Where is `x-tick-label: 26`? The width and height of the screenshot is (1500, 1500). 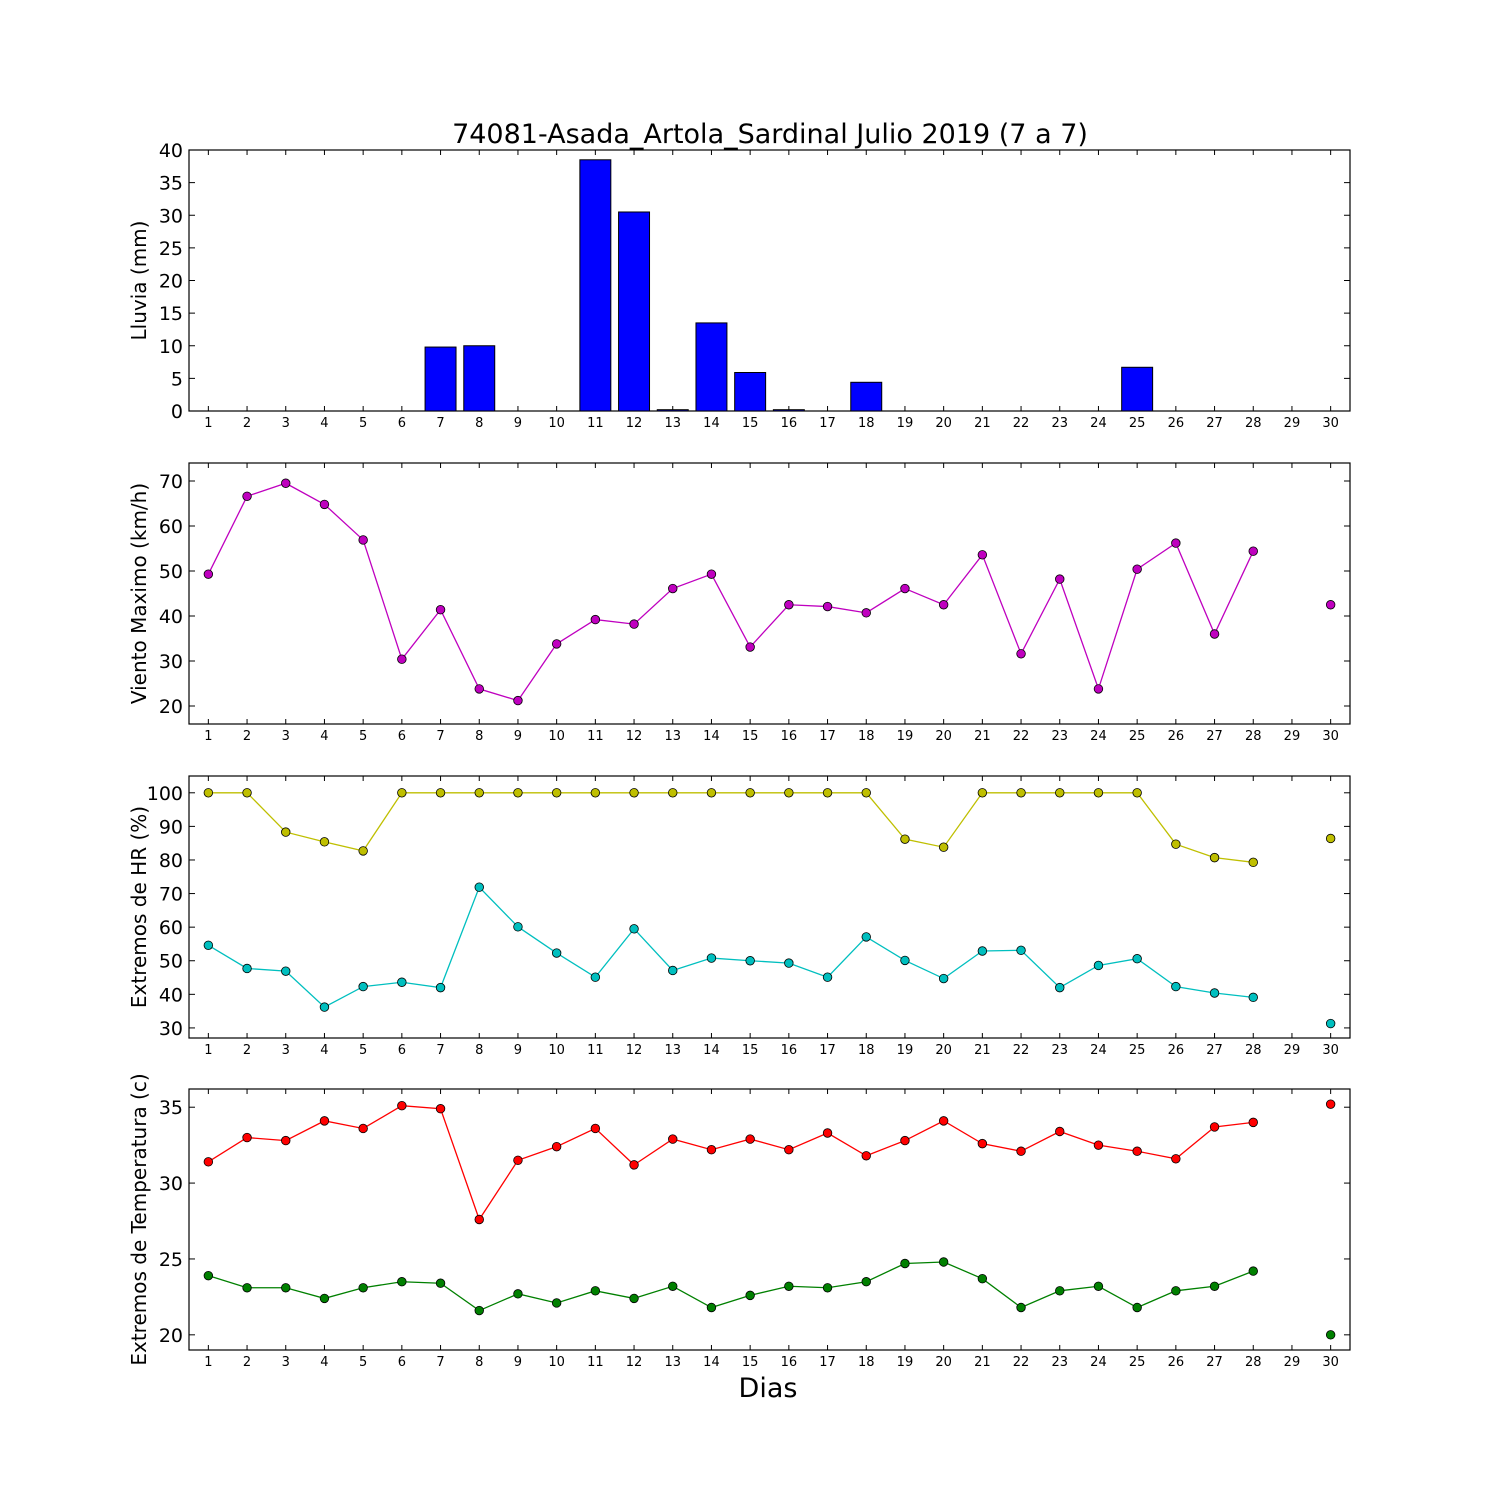 x-tick-label: 26 is located at coordinates (1176, 1362).